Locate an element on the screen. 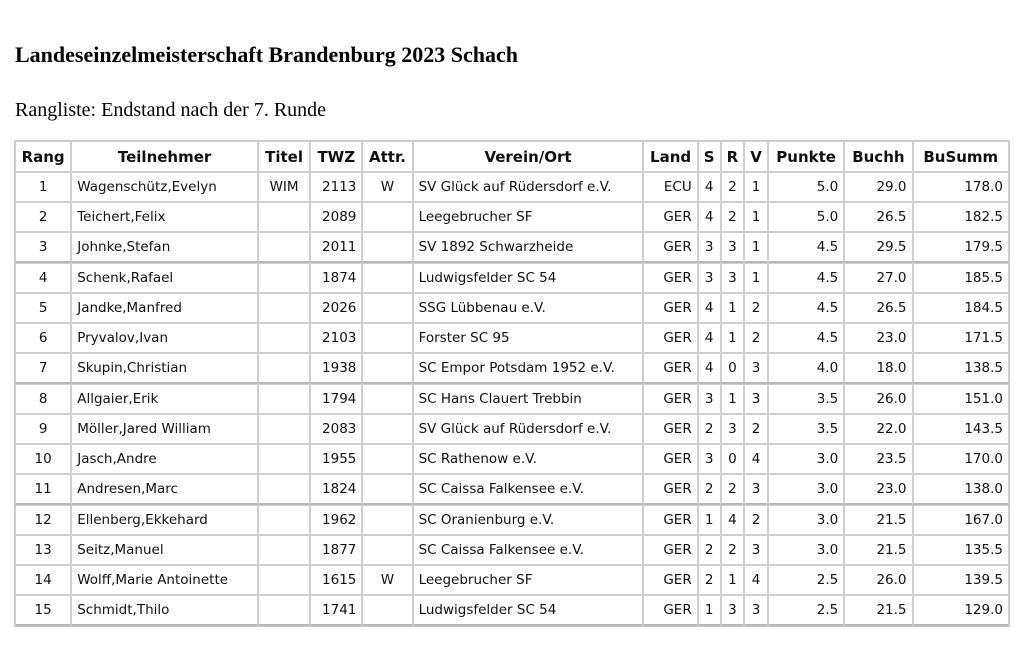 This screenshot has width=1024, height=653. cell-rang: 8 is located at coordinates (43, 399).